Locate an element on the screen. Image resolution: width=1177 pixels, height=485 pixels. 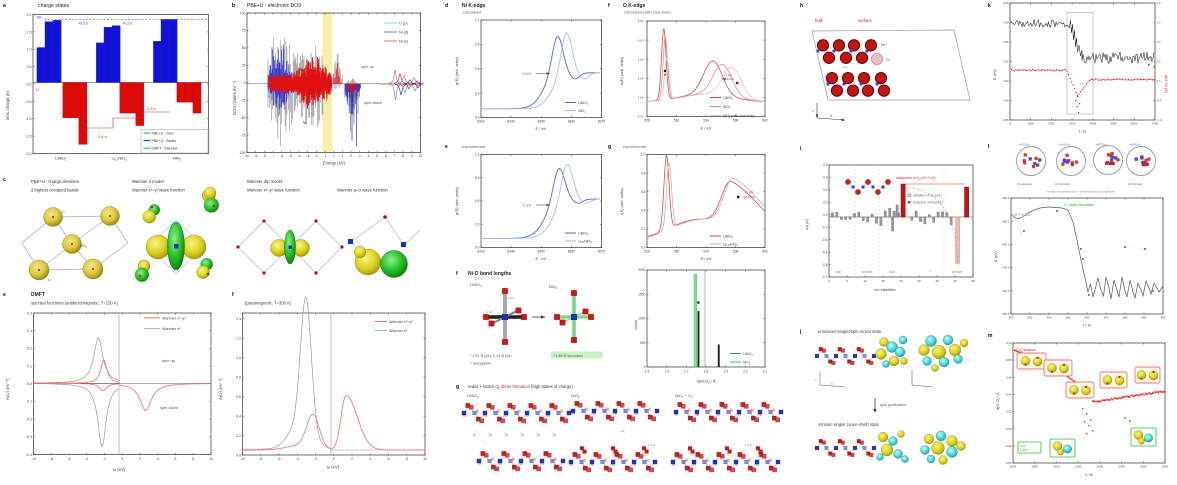
svg-text: 2050 is located at coordinates (1034, 467).